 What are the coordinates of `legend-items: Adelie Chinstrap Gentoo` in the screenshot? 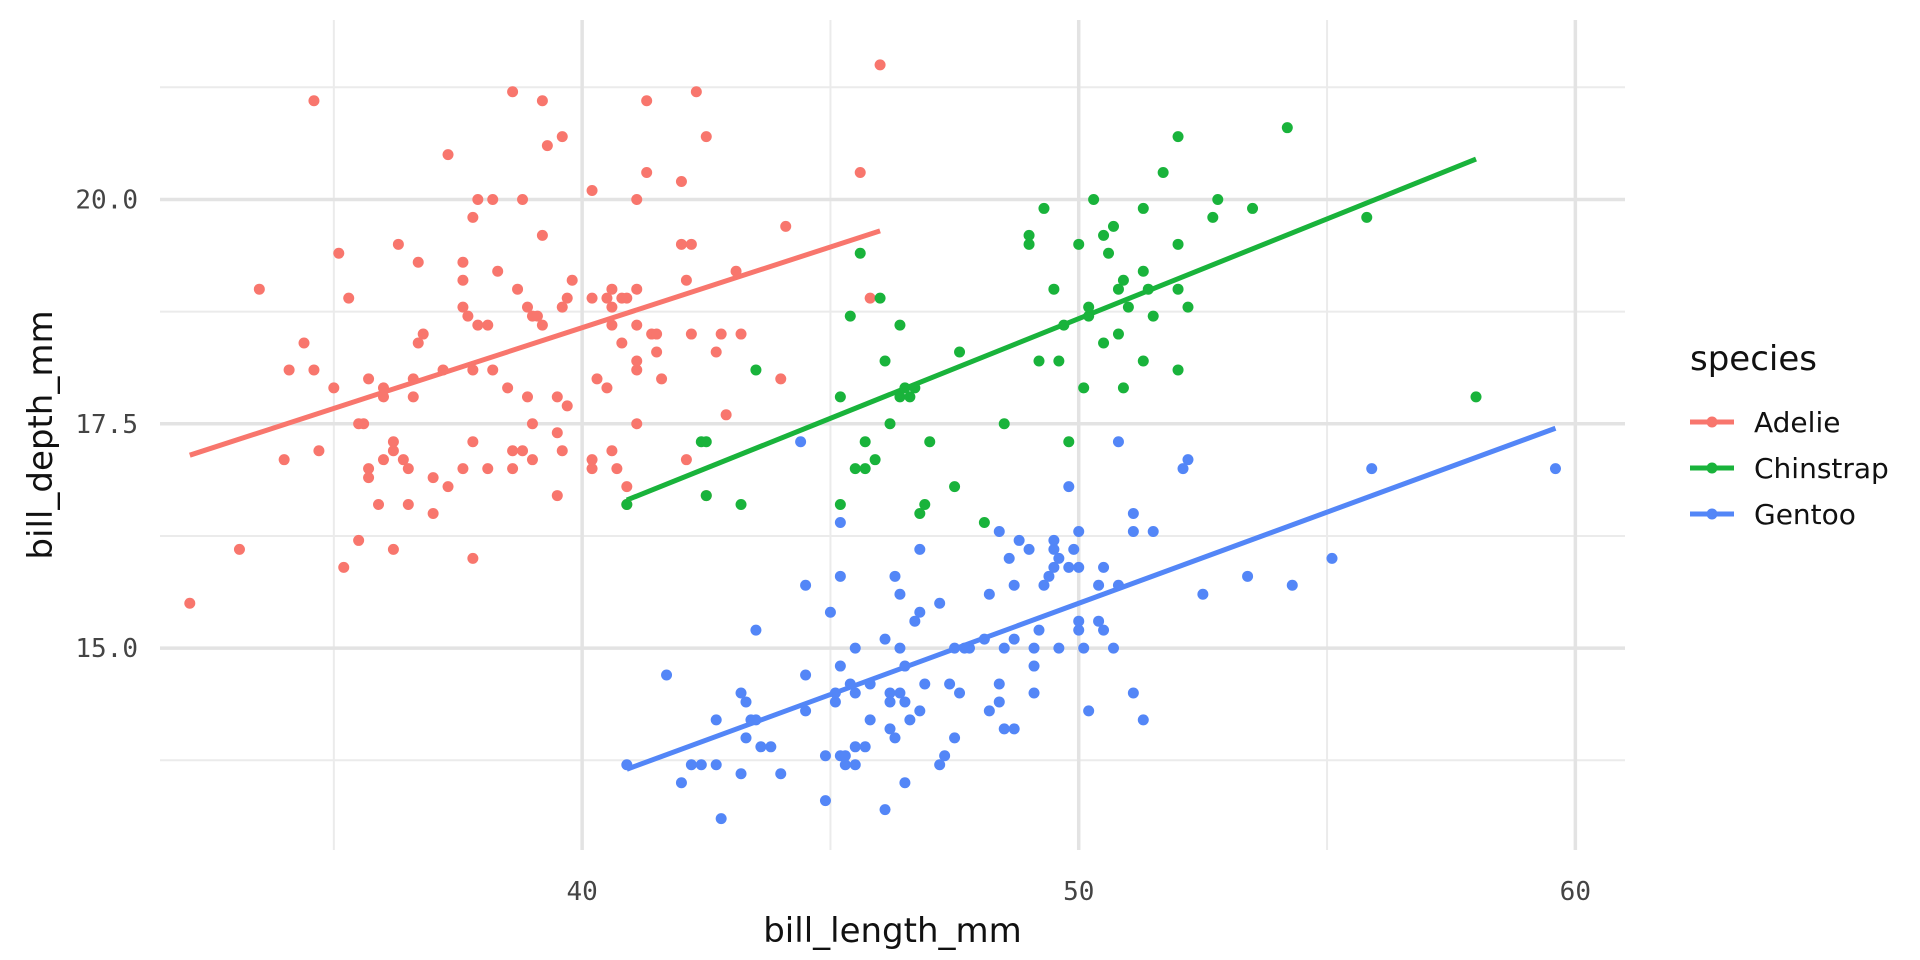 It's located at (1789, 468).